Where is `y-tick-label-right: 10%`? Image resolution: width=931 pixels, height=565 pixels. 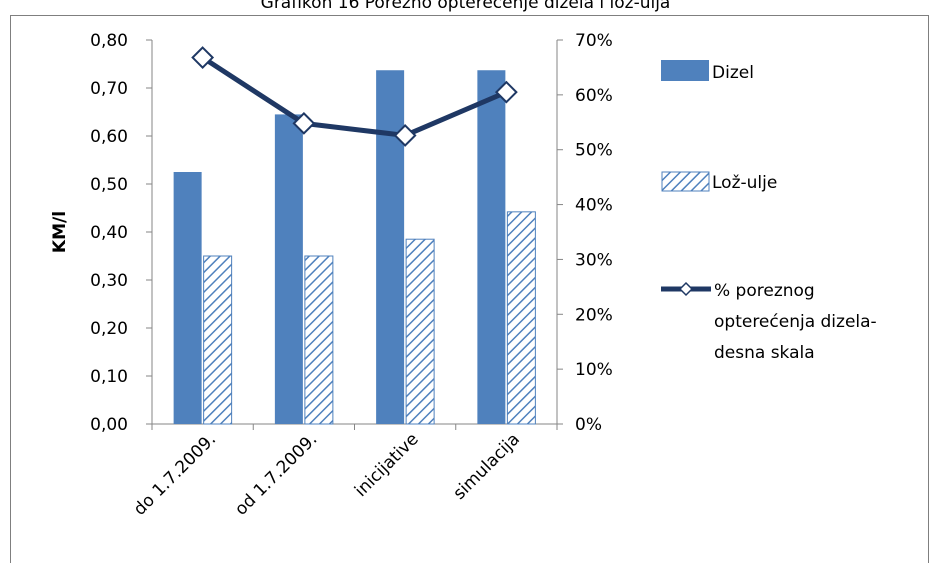
y-tick-label-right: 10% is located at coordinates (594, 370).